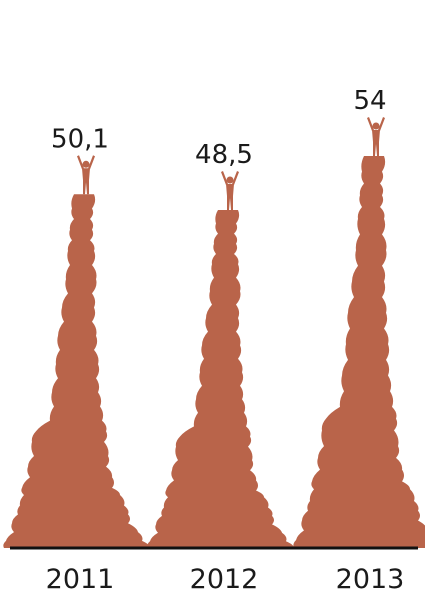  Describe the element at coordinates (370, 578) in the screenshot. I see `category-label-2013: 2013` at that location.